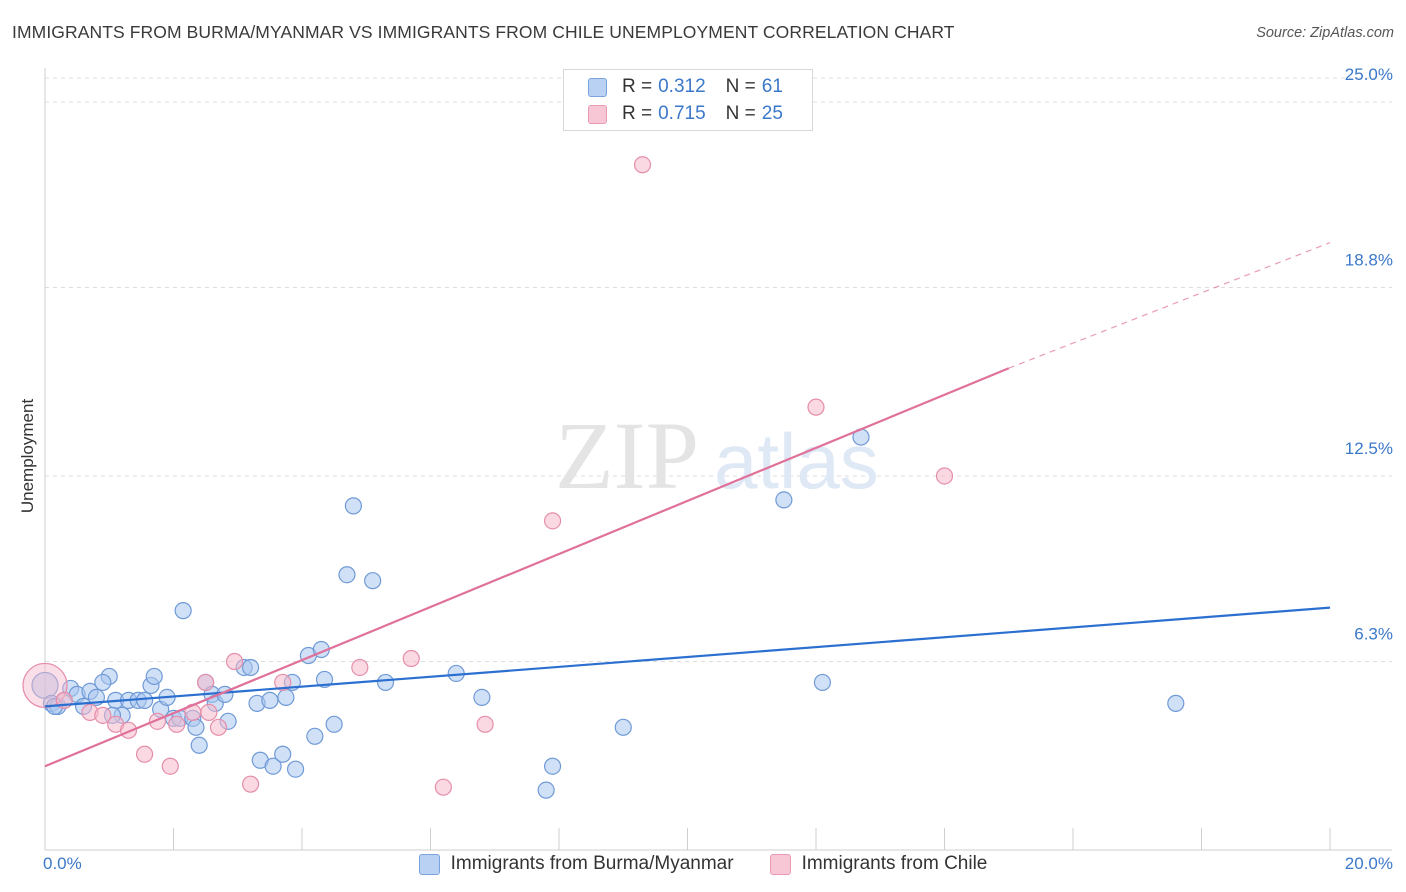 The height and width of the screenshot is (892, 1406). I want to click on legend-label-chile: Immigrants from Chile, so click(894, 863).